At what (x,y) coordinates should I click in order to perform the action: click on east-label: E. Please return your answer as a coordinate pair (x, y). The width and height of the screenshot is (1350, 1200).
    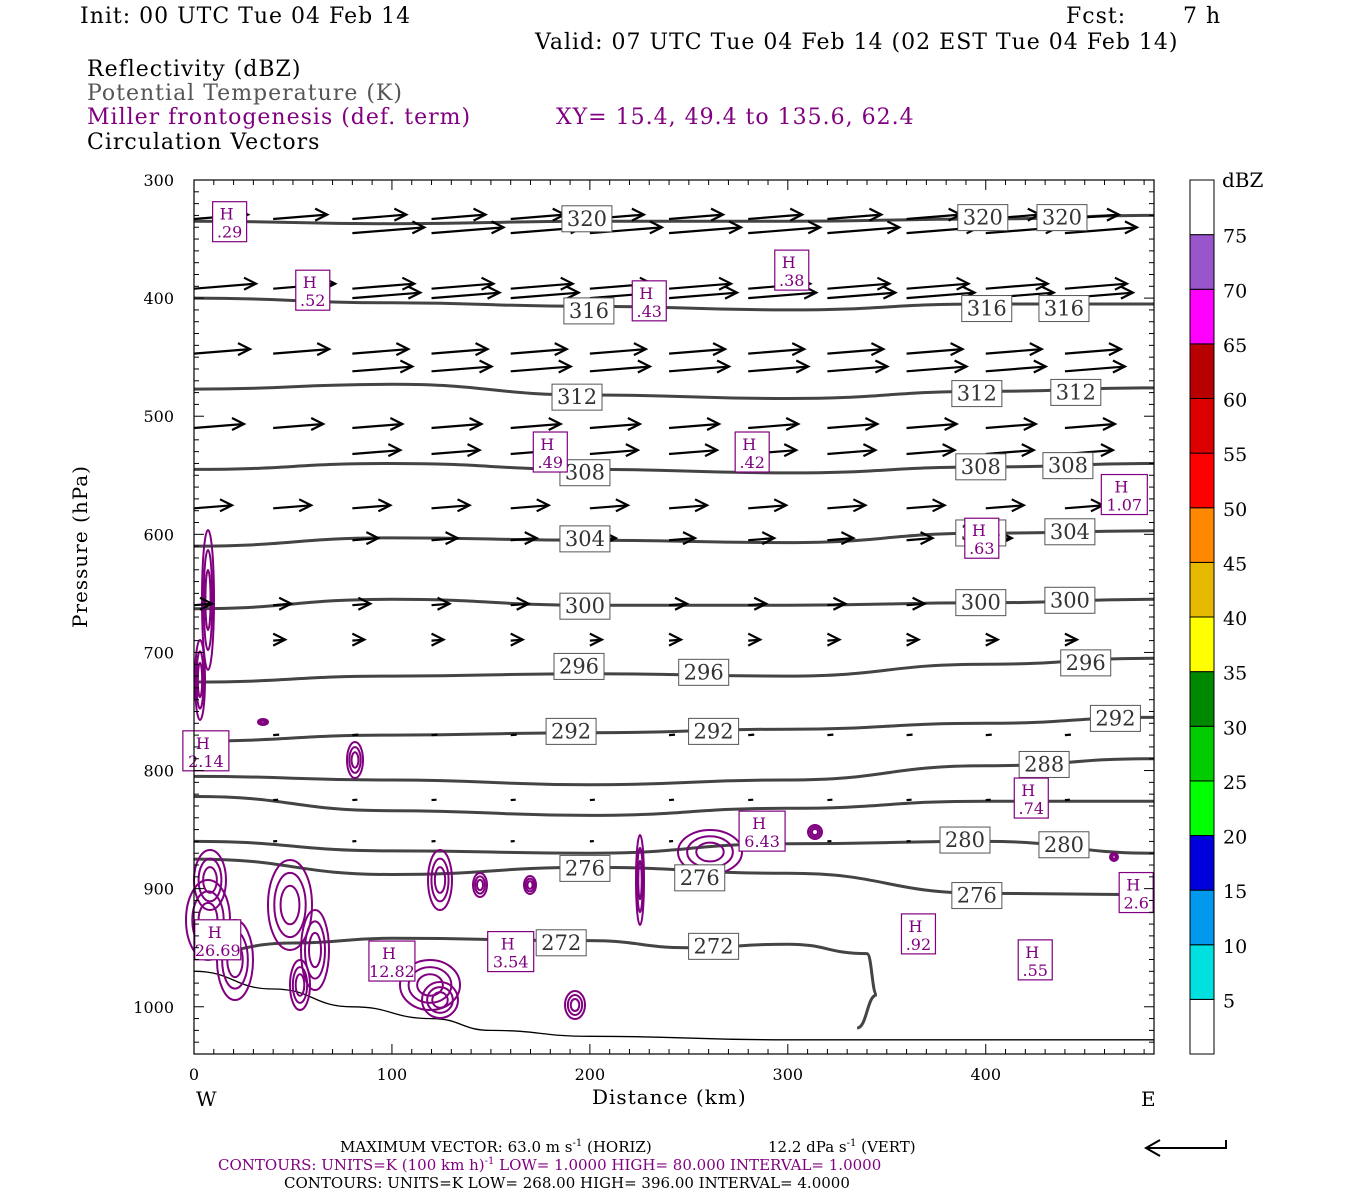
    Looking at the image, I should click on (1148, 1099).